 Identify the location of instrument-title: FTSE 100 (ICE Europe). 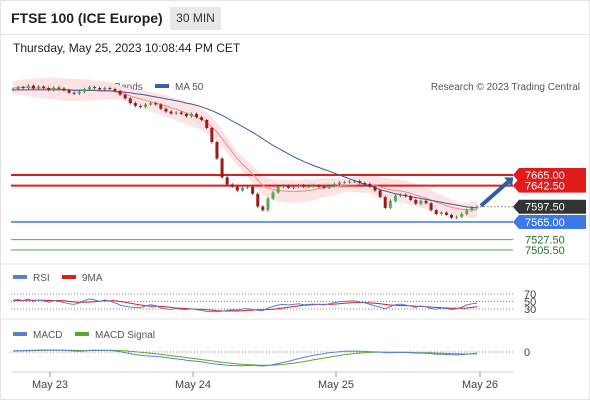
(87, 18).